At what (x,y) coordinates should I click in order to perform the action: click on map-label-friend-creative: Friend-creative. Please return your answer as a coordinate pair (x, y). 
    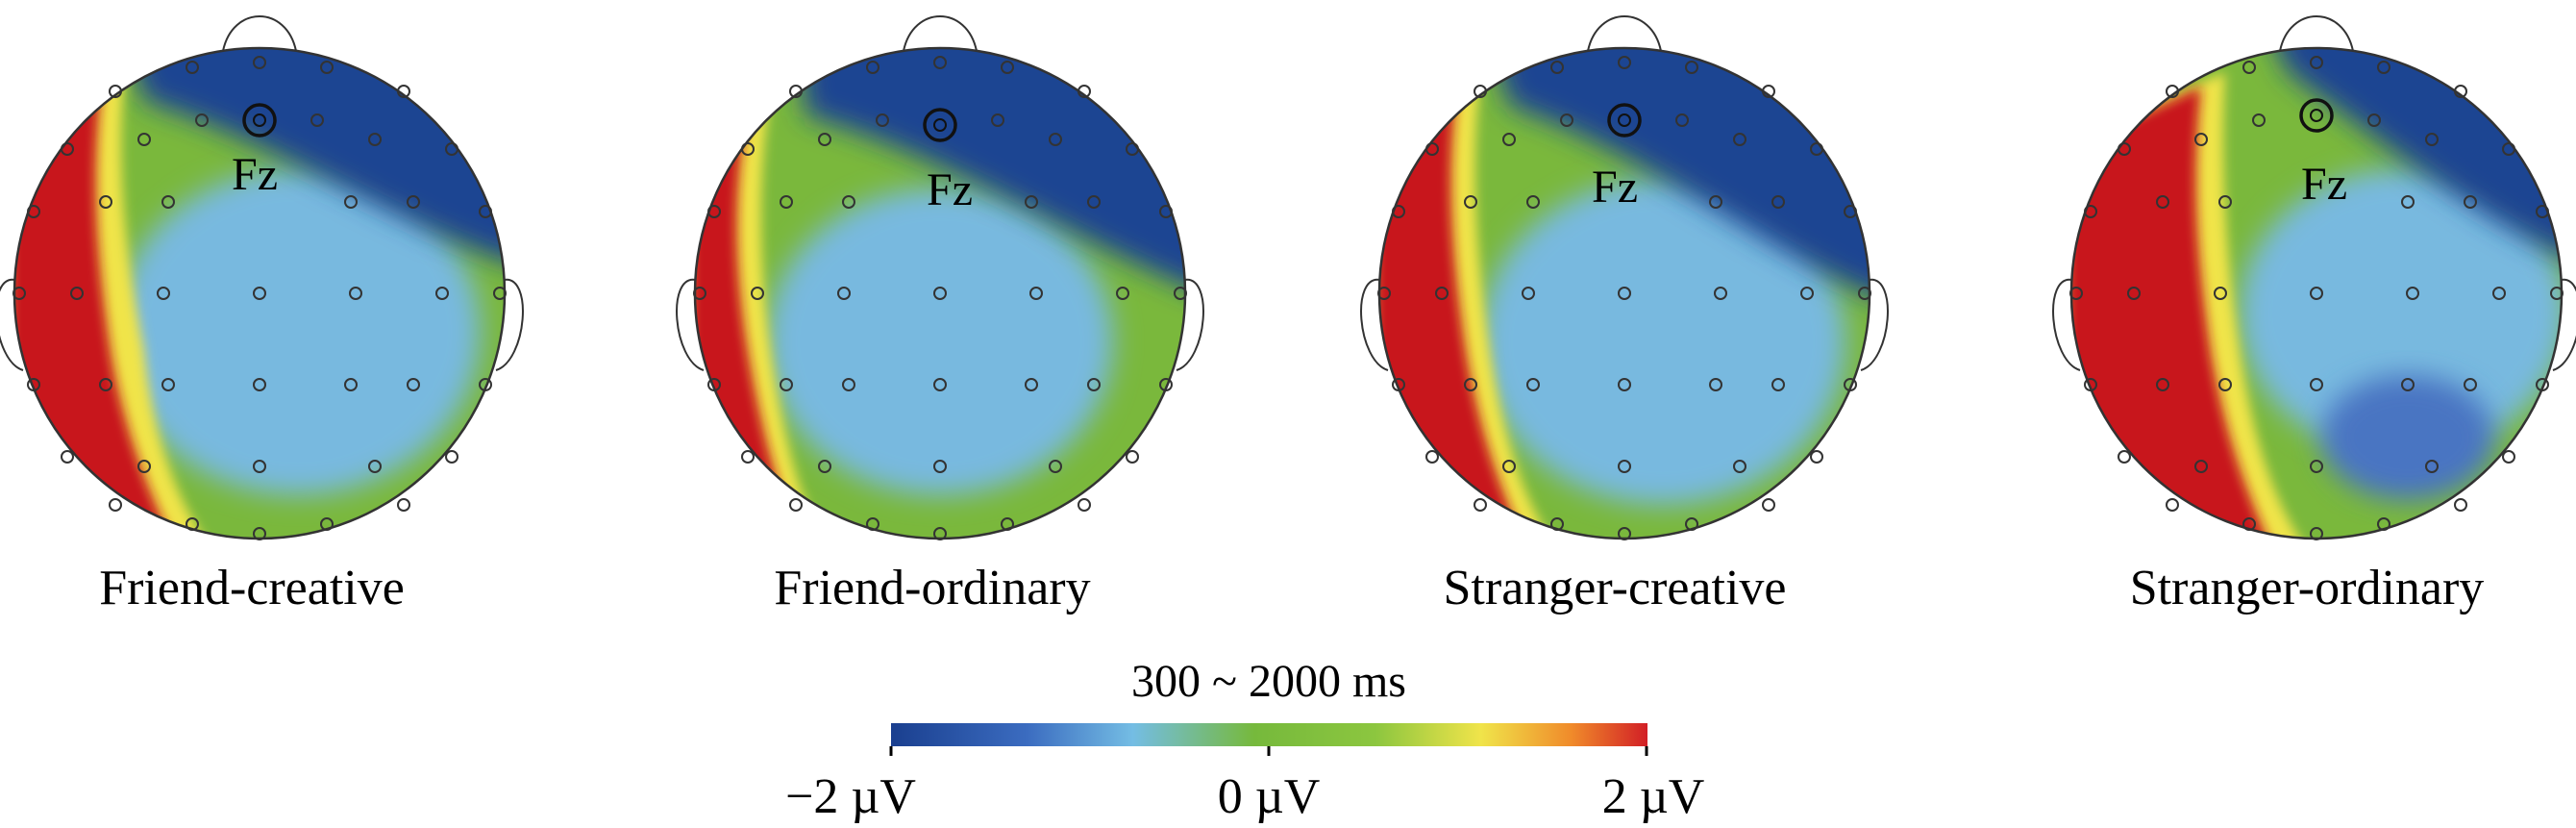
    Looking at the image, I should click on (252, 588).